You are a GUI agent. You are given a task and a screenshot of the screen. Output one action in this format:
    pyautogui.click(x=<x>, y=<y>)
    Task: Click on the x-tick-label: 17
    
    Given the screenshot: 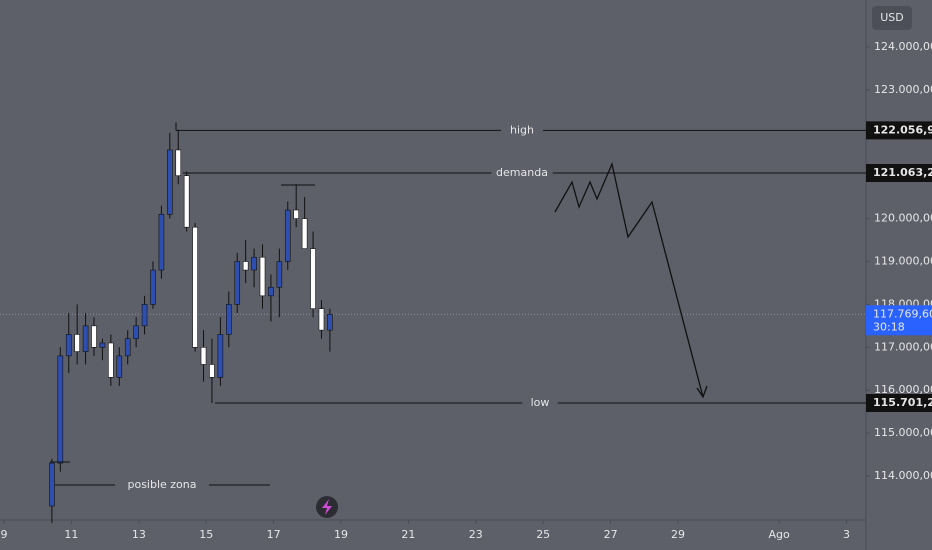 What is the action you would take?
    pyautogui.click(x=274, y=534)
    